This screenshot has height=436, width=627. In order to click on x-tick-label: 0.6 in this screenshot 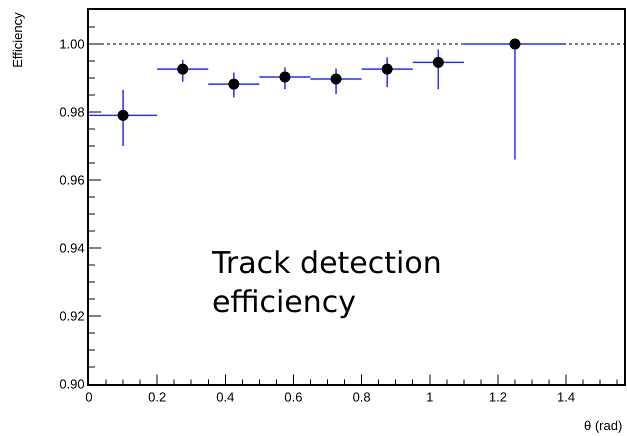, I will do `click(293, 396)`.